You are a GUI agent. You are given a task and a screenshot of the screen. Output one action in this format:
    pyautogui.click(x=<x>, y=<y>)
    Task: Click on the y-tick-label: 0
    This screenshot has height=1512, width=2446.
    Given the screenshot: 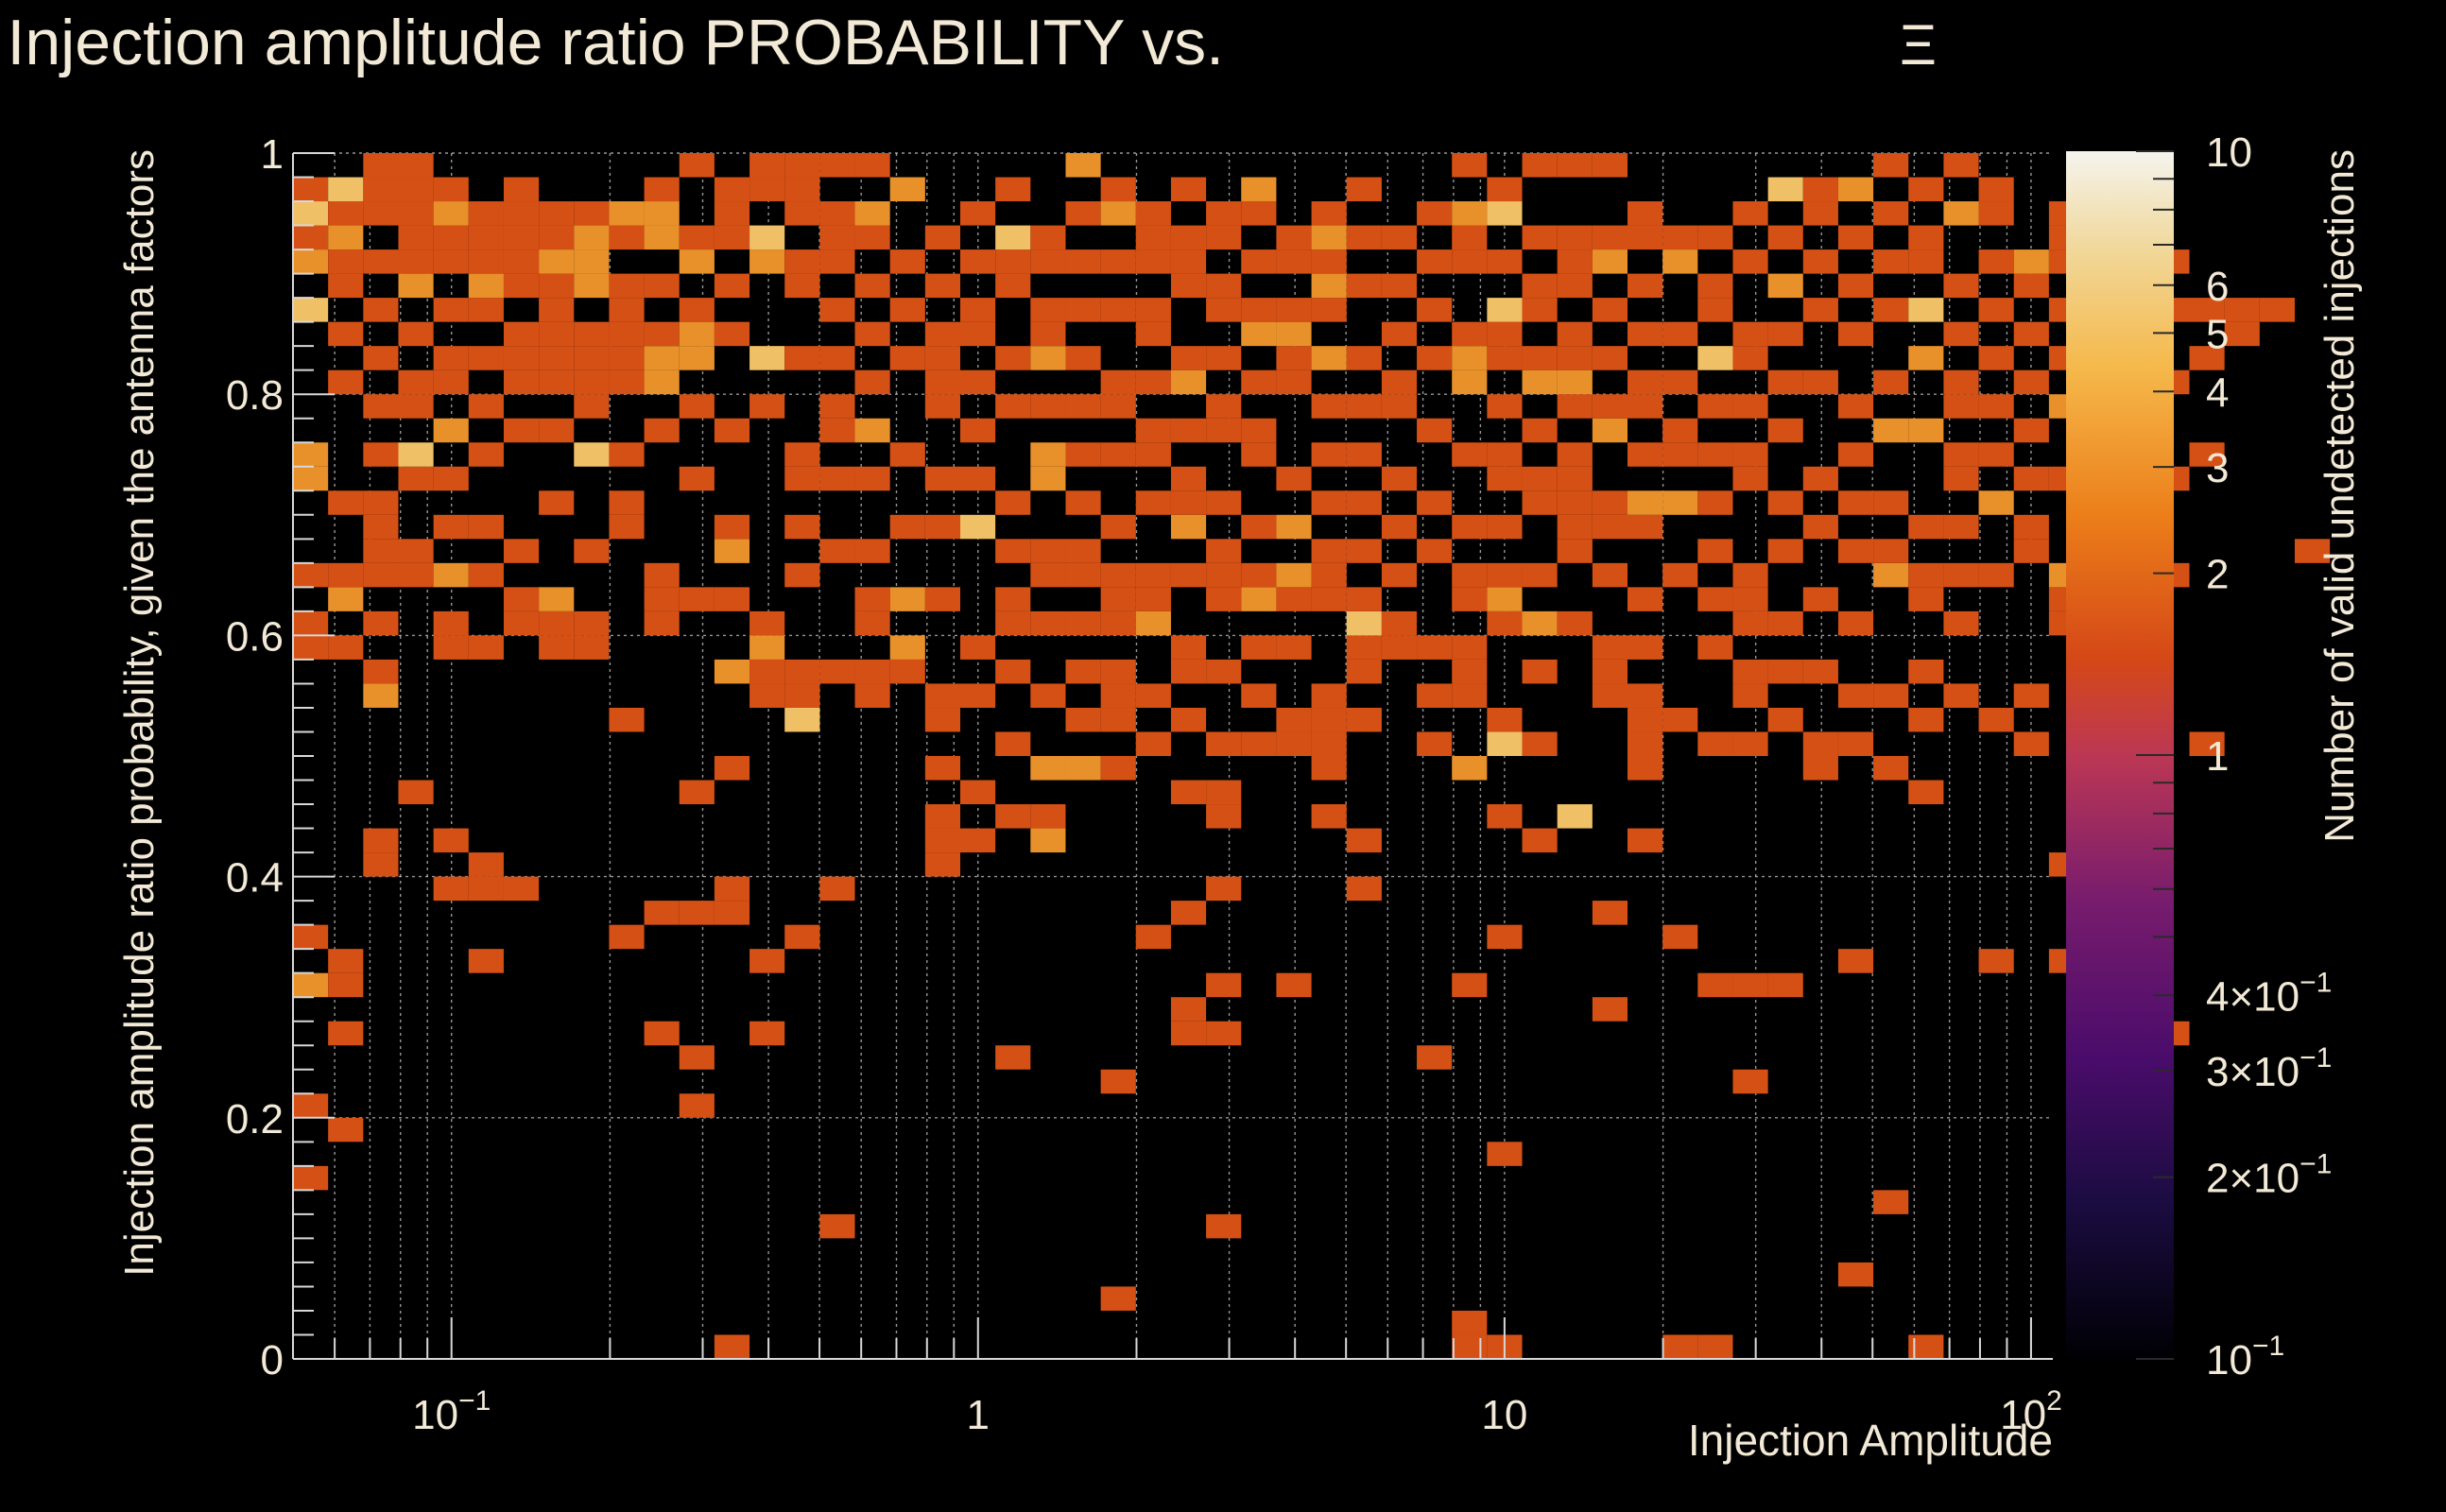 What is the action you would take?
    pyautogui.click(x=272, y=1360)
    